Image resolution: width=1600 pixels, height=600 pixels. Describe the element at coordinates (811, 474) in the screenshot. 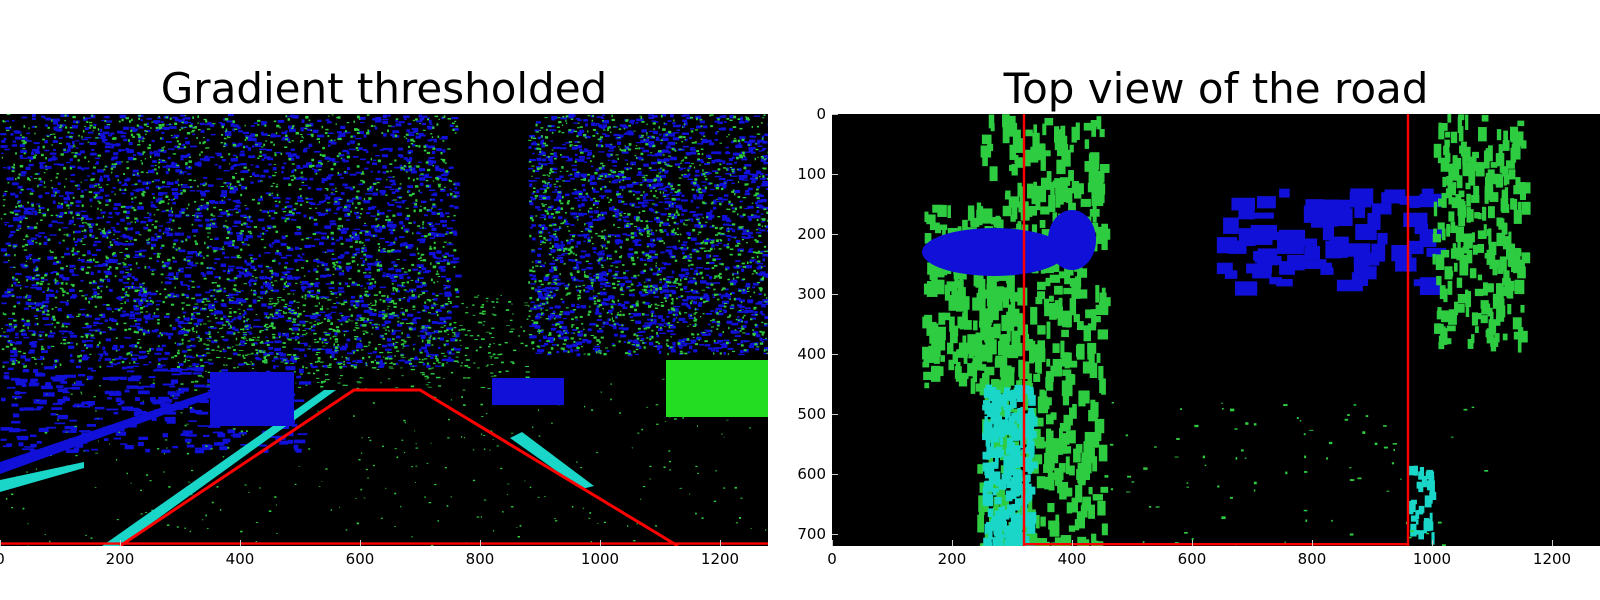

I see `y-tick-label: 600` at that location.